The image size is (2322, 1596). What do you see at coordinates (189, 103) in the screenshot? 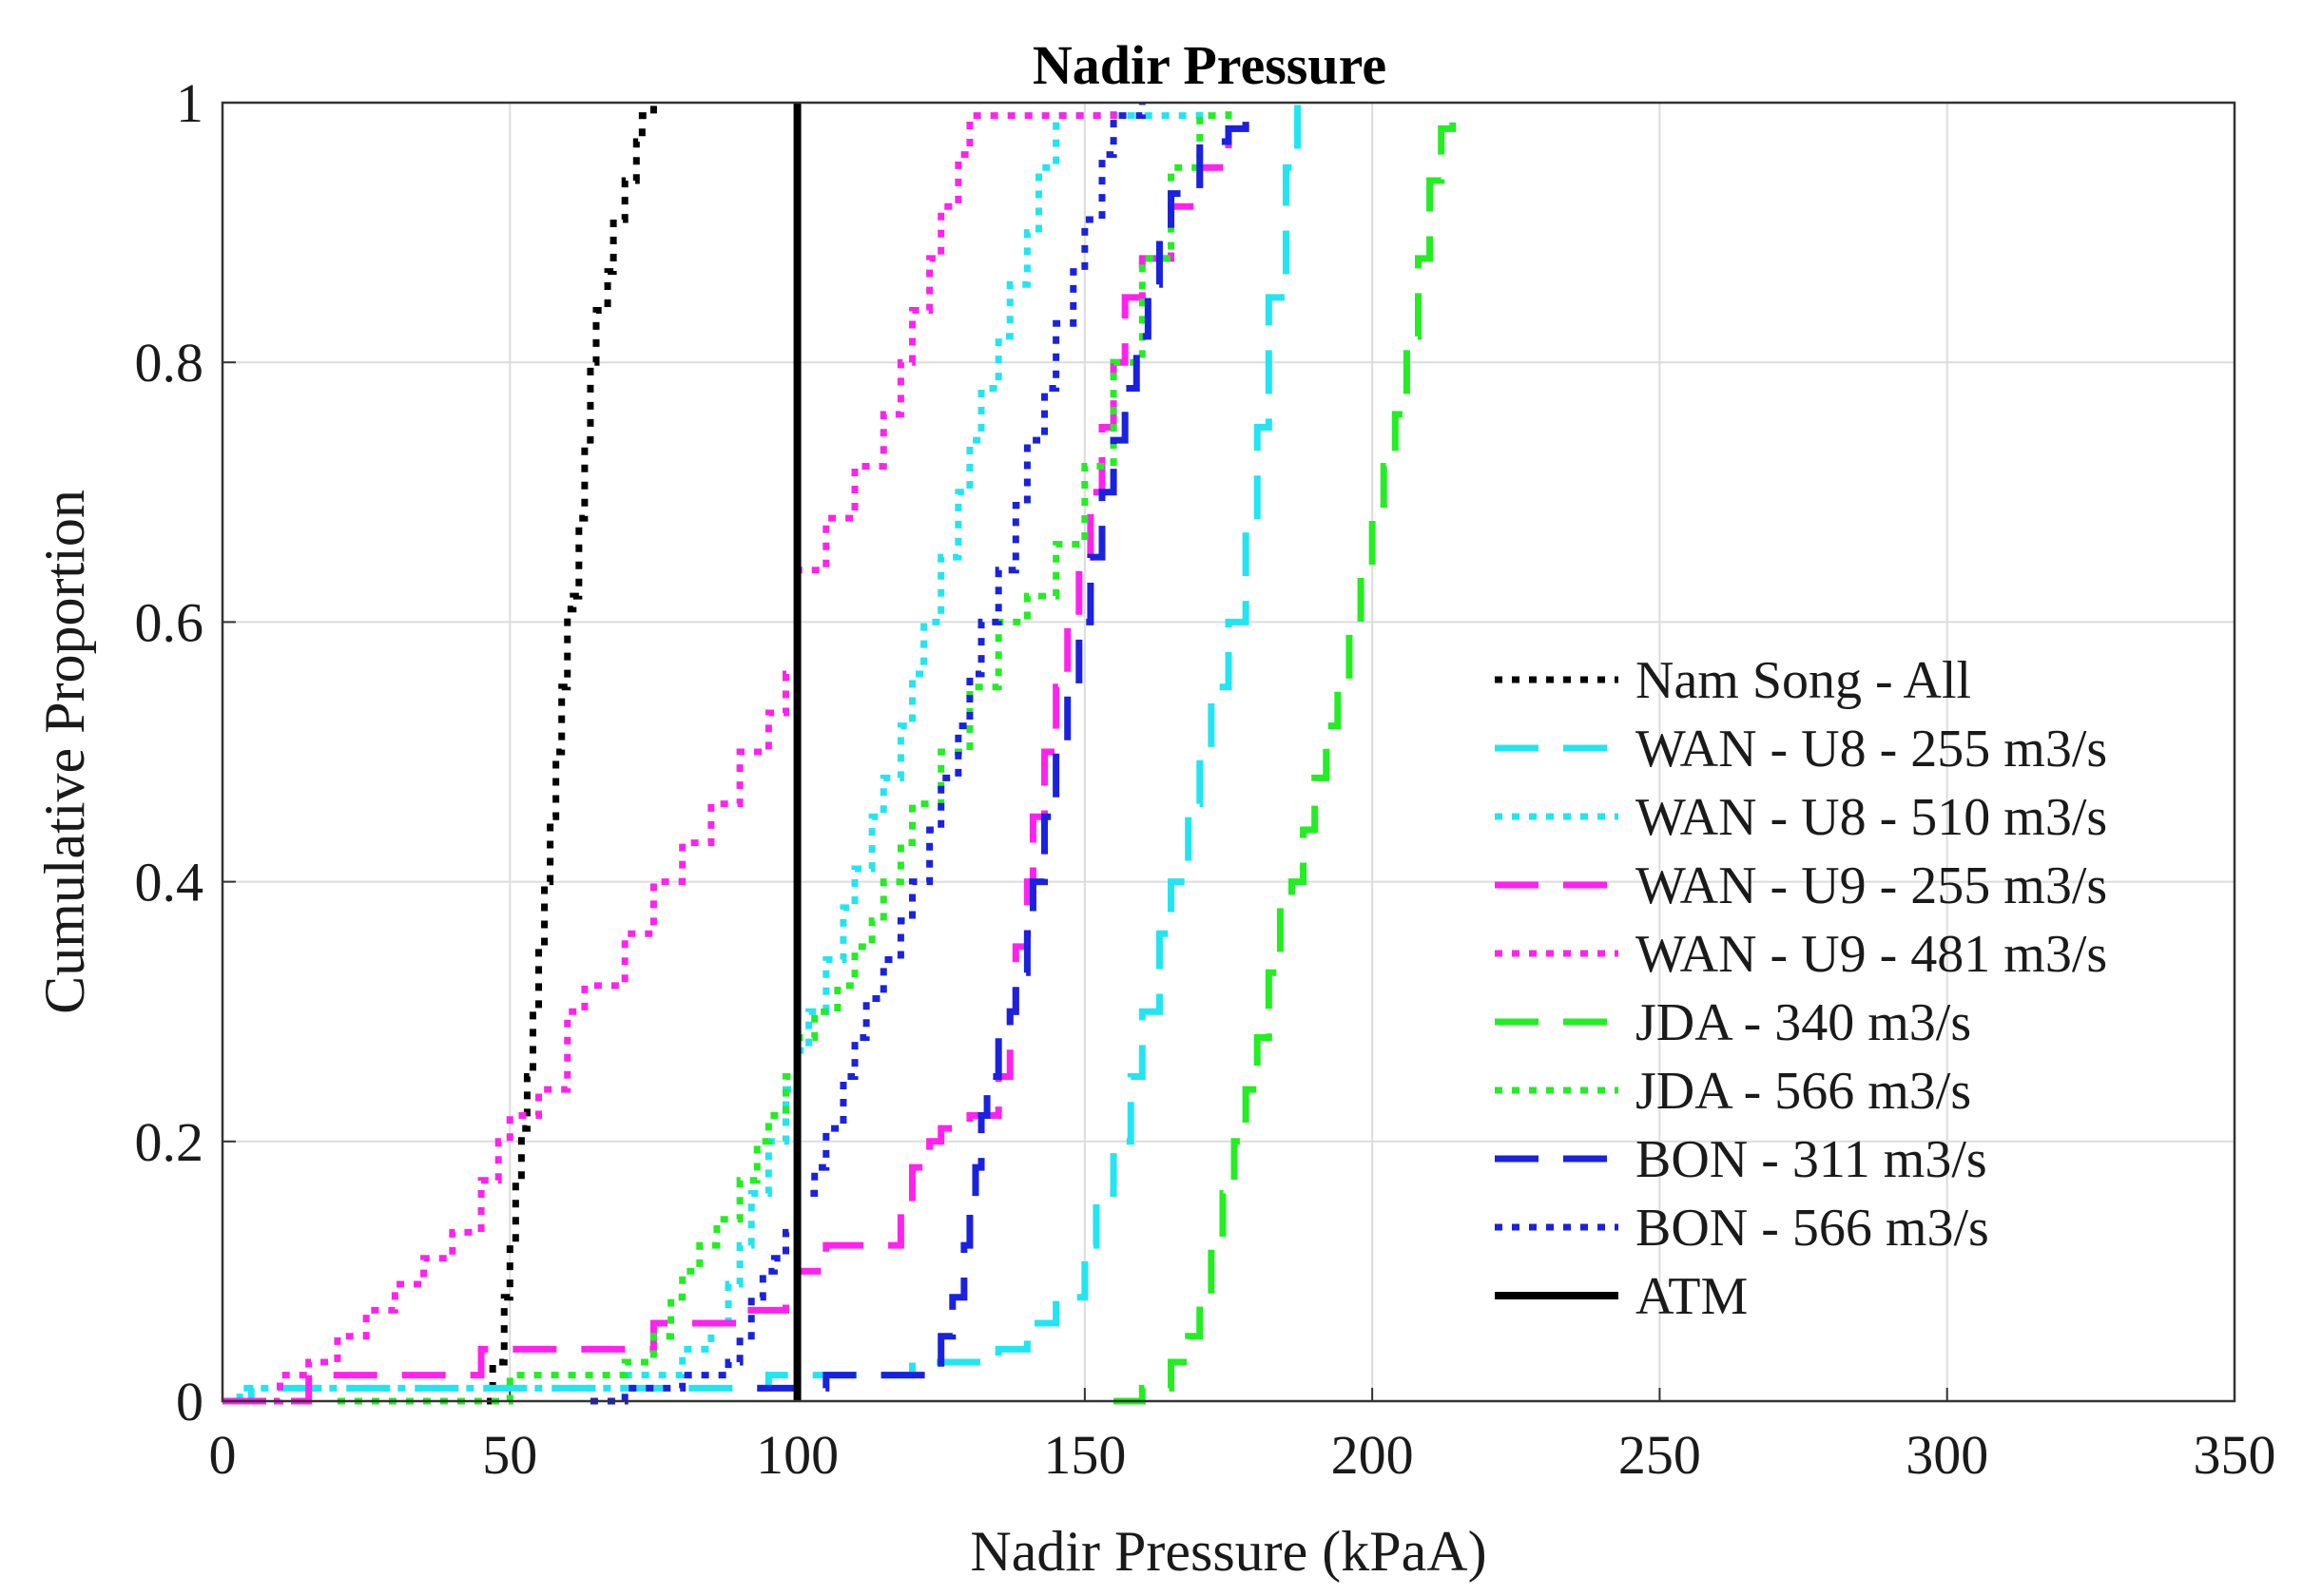
I see `y-tick-label: 1` at bounding box center [189, 103].